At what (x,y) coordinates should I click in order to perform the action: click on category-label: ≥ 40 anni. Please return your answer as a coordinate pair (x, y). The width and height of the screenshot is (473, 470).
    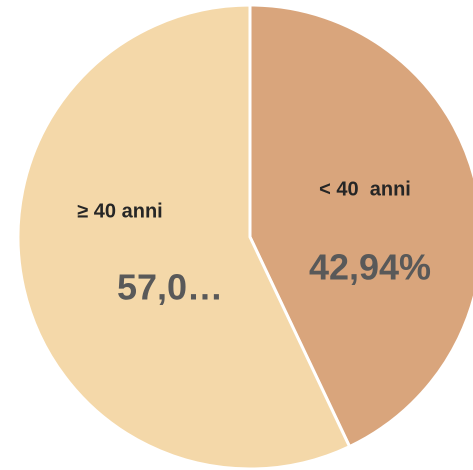
    Looking at the image, I should click on (119, 211).